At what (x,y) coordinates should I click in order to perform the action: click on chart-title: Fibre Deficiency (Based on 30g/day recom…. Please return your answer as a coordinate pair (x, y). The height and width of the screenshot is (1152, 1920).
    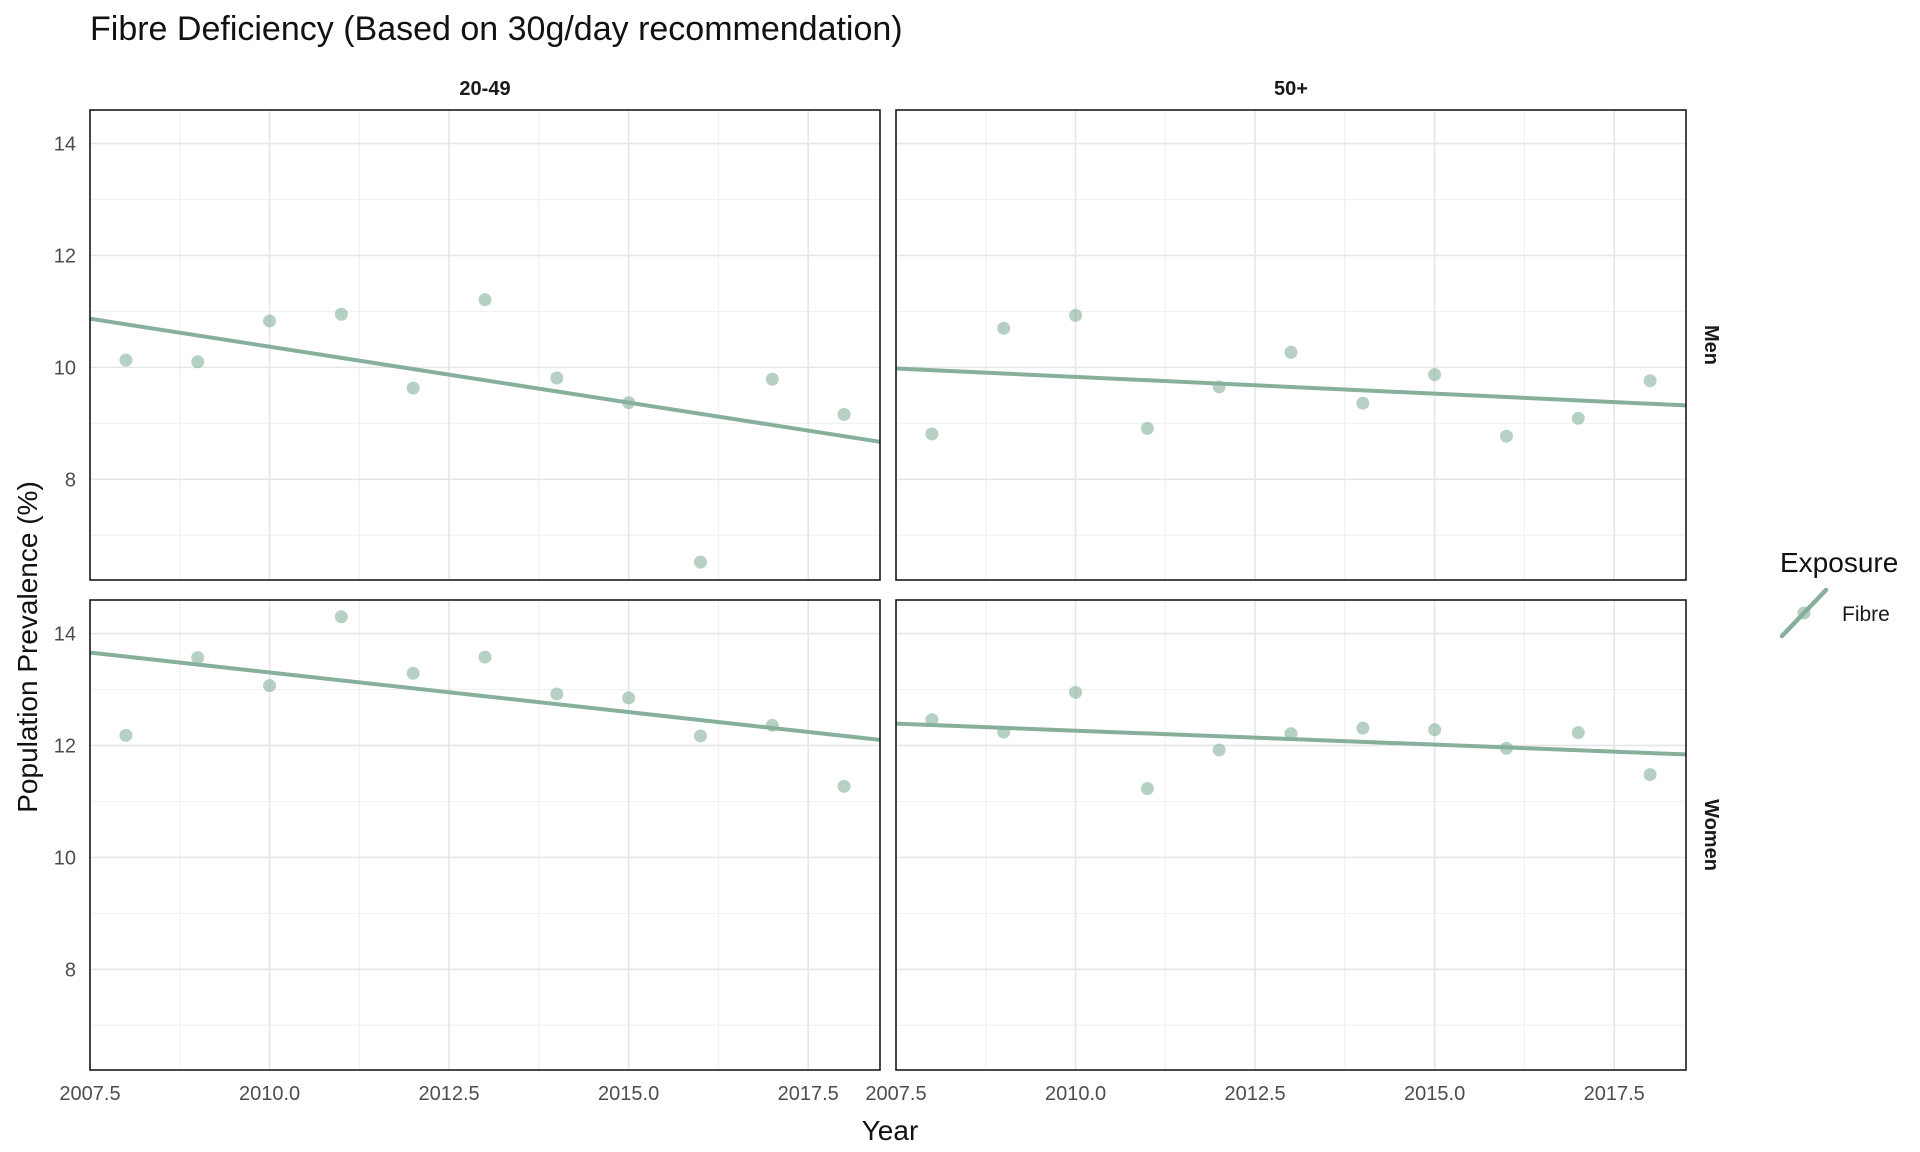
    Looking at the image, I should click on (496, 29).